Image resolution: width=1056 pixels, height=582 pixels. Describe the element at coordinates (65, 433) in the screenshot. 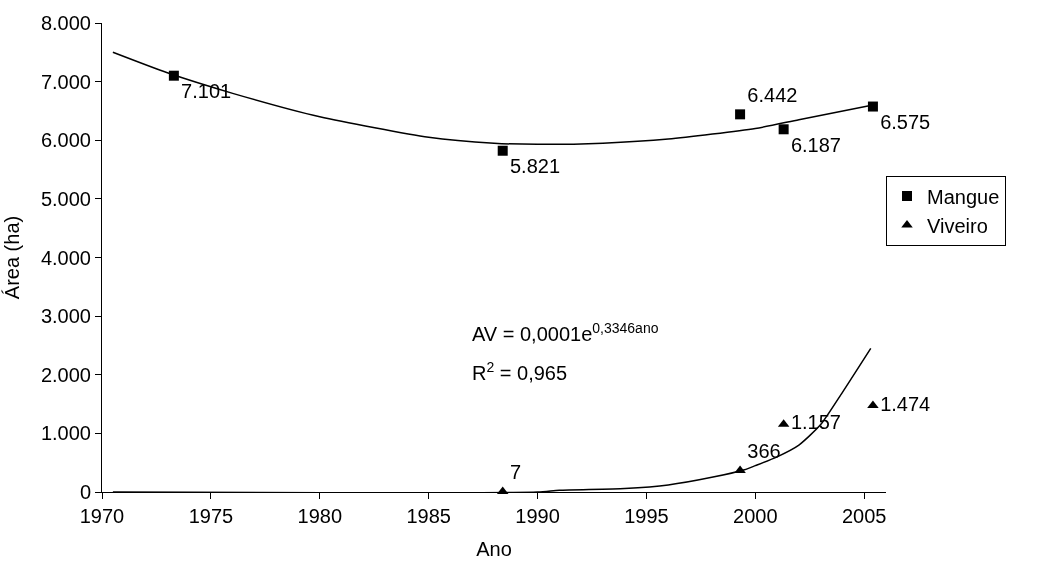

I see `y-tick-label: 1.000` at that location.